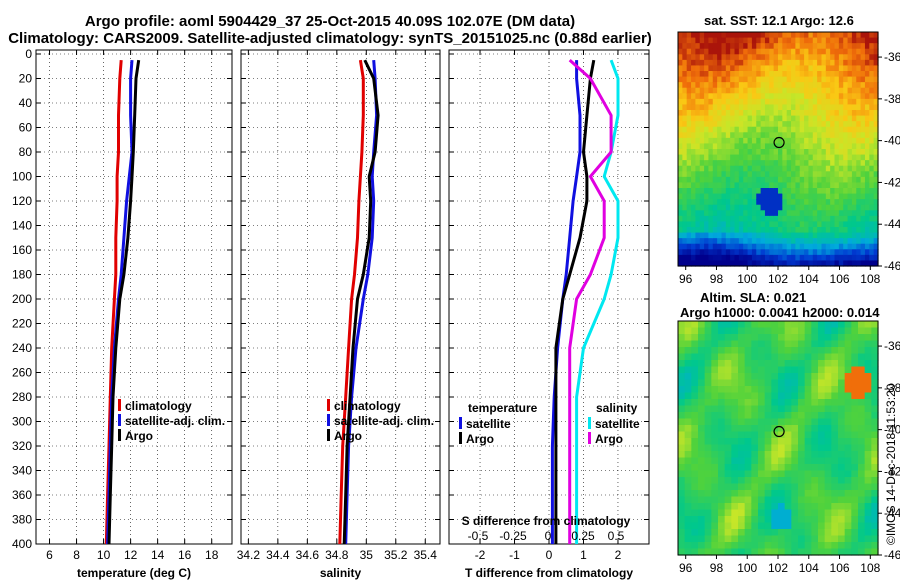 The width and height of the screenshot is (900, 580). What do you see at coordinates (158, 555) in the screenshot?
I see `x-tick-label: 14` at bounding box center [158, 555].